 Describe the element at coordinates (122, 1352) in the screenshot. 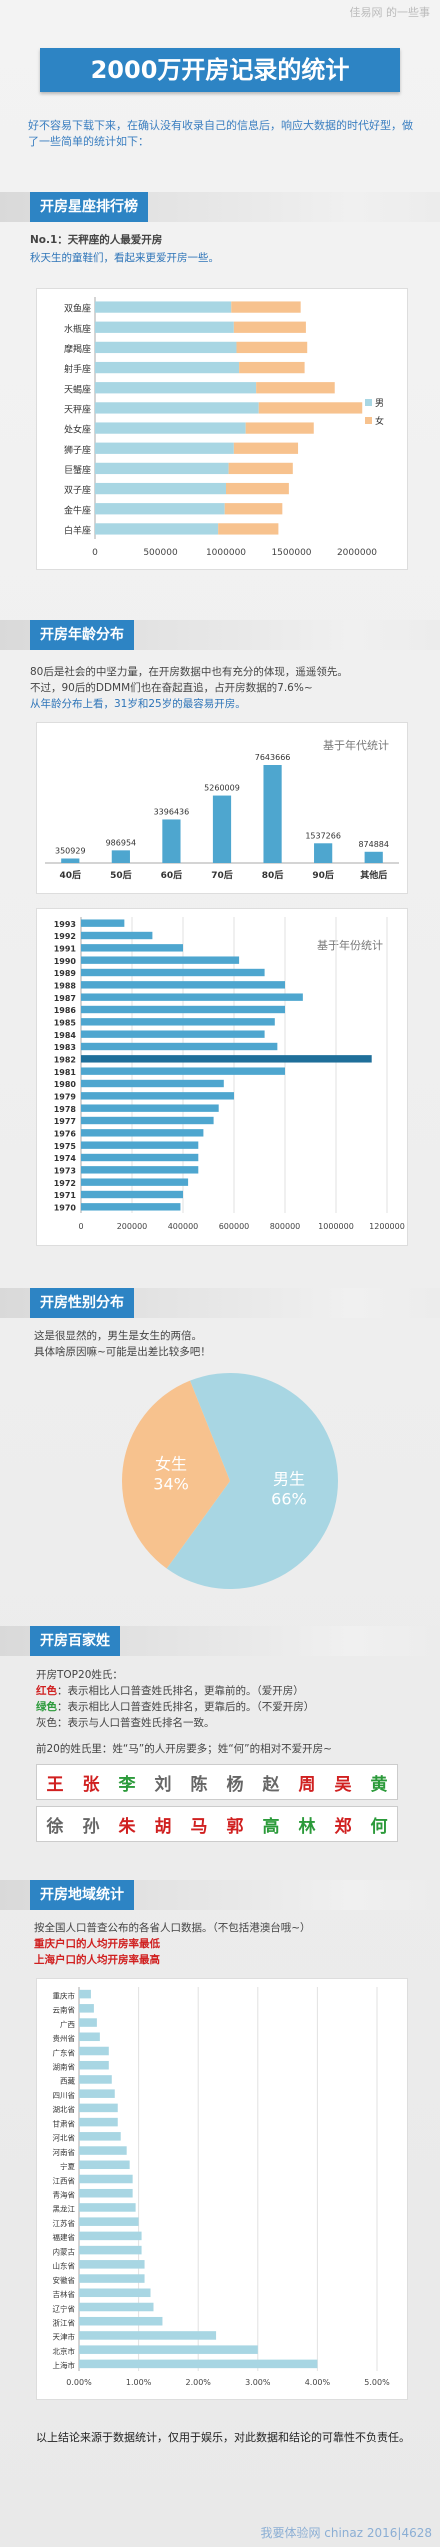

I see `gender-line2: 具体啥原因嘛~可能是出差比较多吧！` at that location.